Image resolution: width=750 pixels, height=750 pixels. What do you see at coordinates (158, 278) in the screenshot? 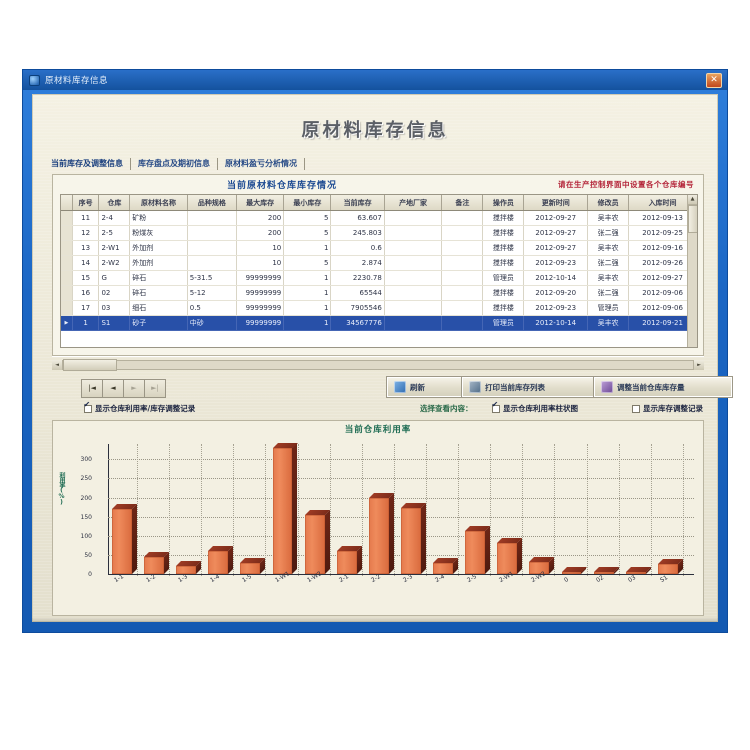
I see `cell-name: 碎石` at bounding box center [158, 278].